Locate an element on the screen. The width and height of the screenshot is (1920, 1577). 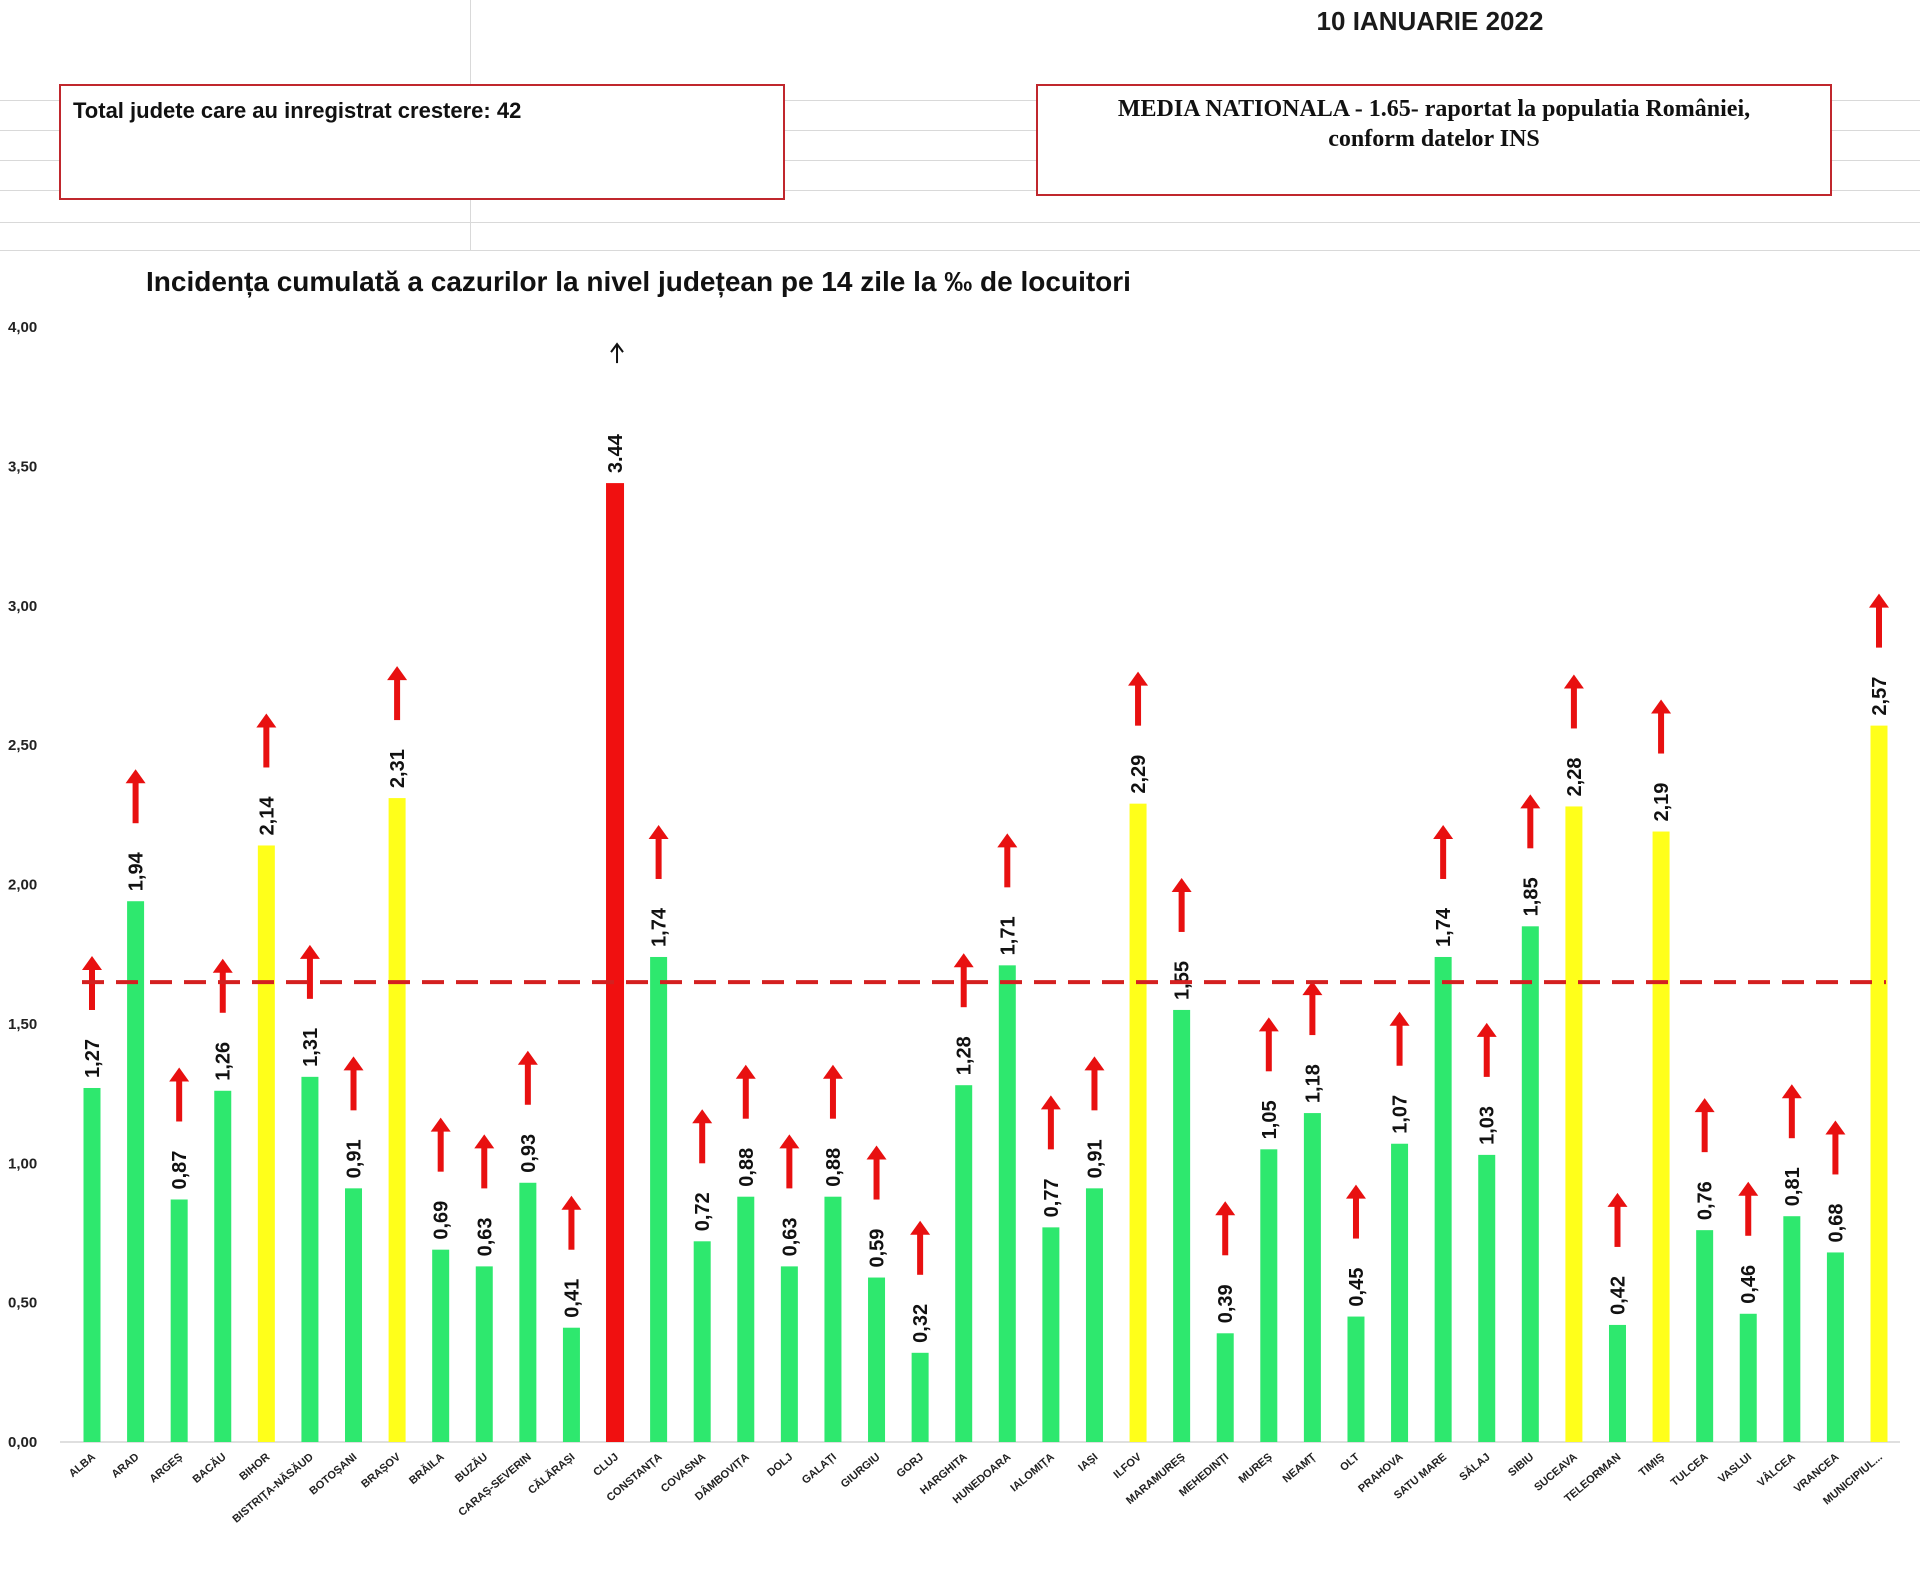
x-tick-label: SĂLAJ is located at coordinates (1475, 1466).